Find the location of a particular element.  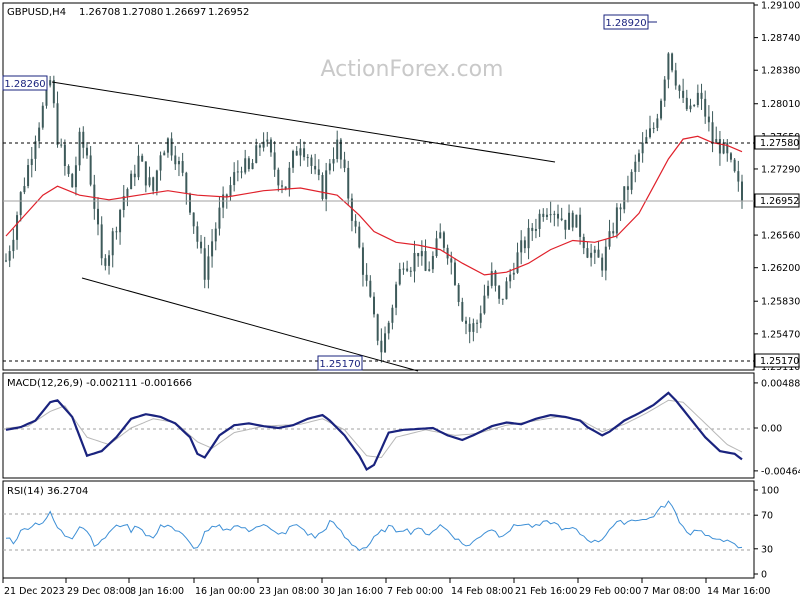

level-axis-label: 1.27580 is located at coordinates (777, 142).